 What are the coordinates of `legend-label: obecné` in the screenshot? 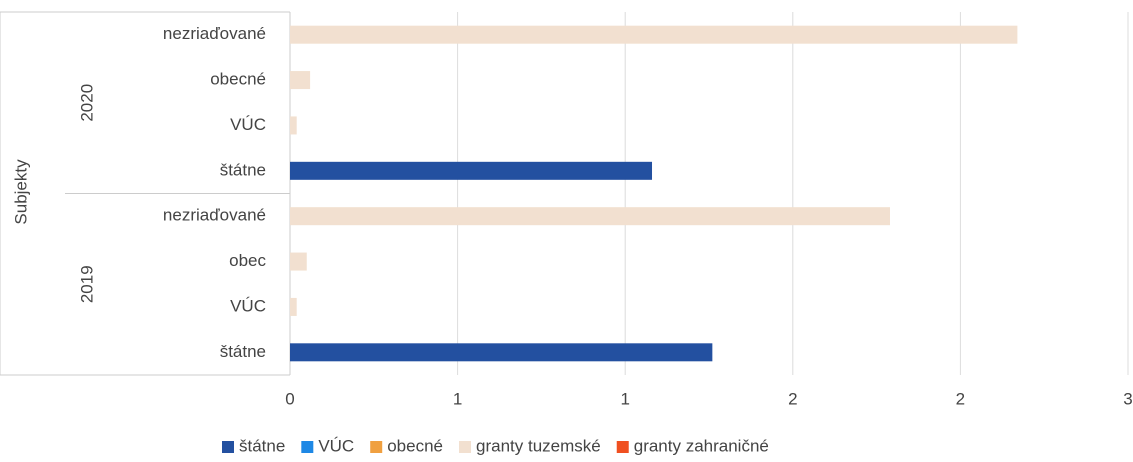 It's located at (415, 445).